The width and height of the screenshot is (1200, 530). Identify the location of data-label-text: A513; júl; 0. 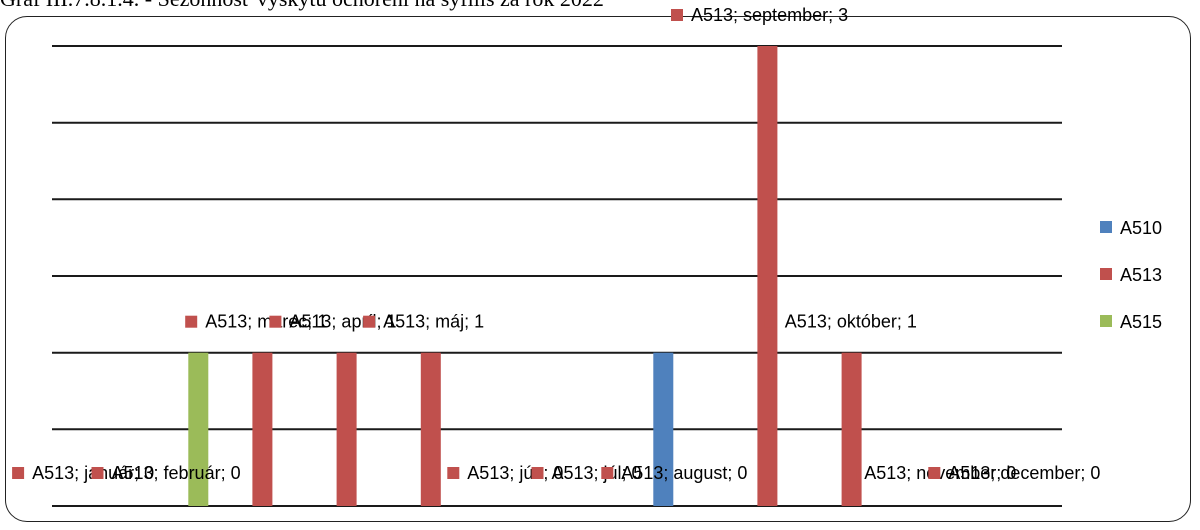
(597, 473).